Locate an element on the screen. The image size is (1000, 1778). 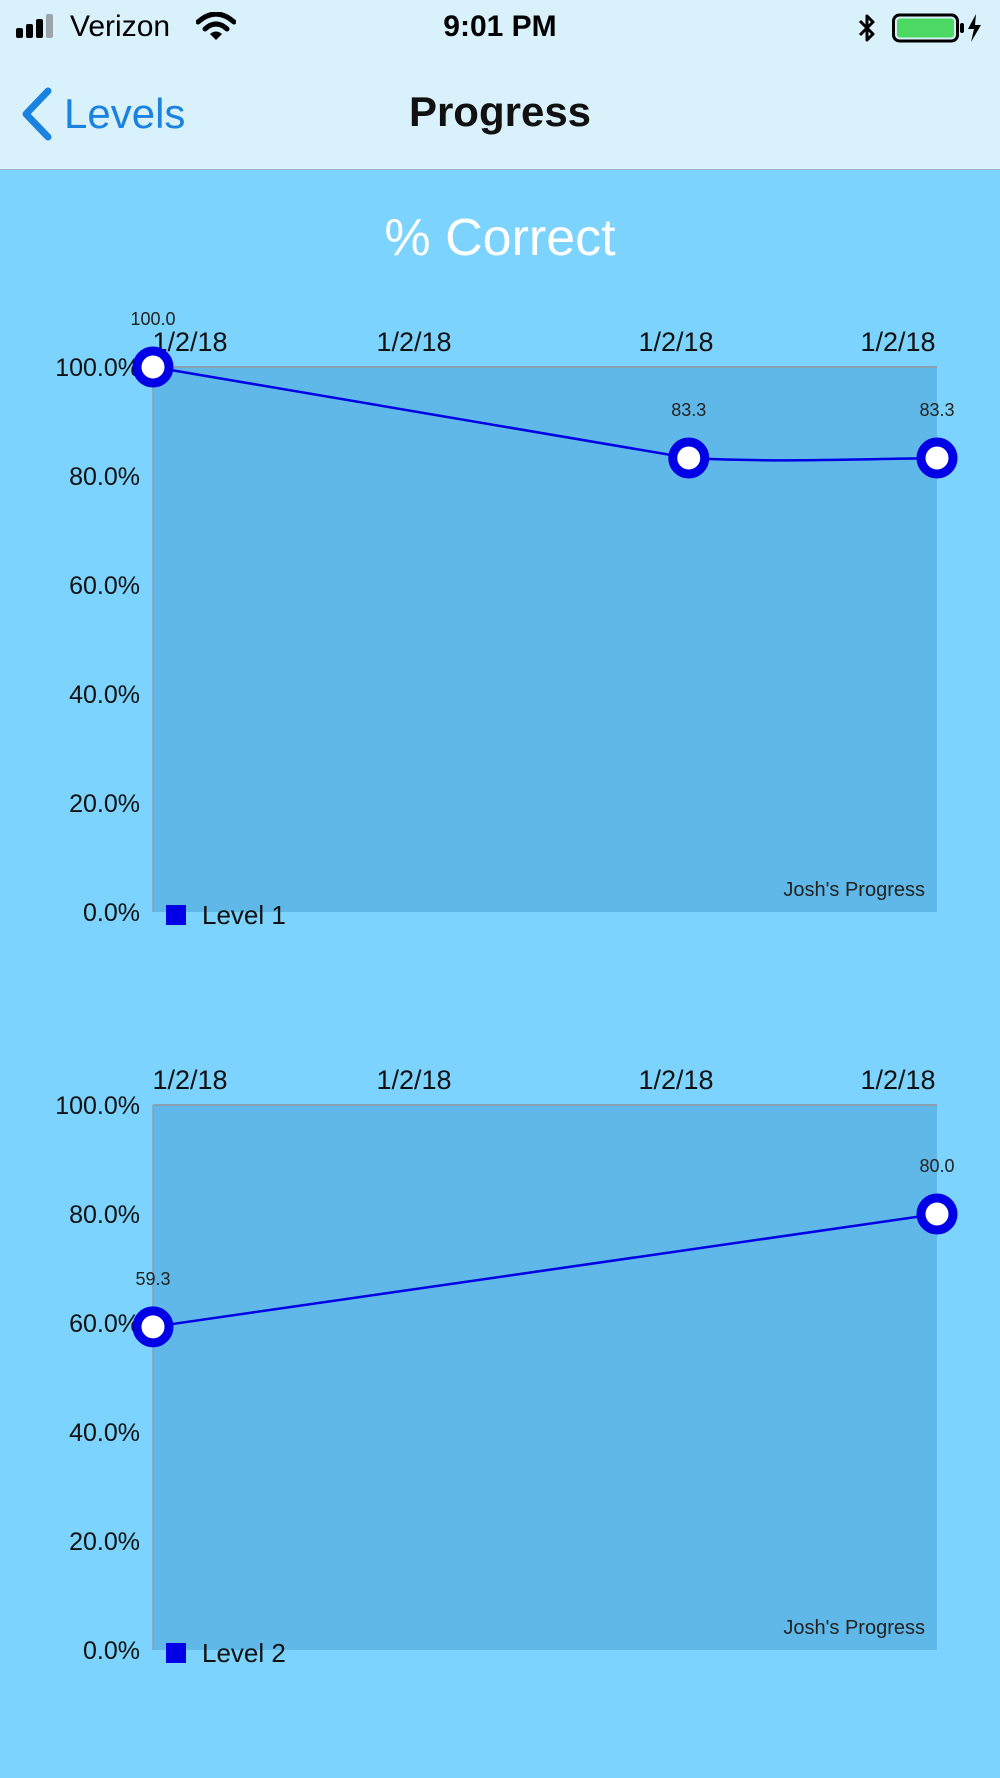
data-label: 59.3 is located at coordinates (152, 1279).